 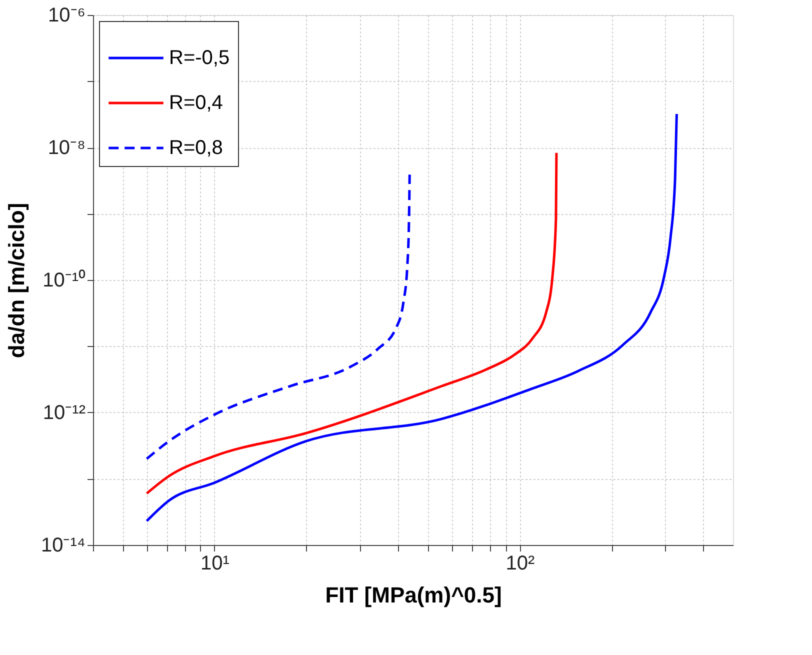 What do you see at coordinates (520, 563) in the screenshot?
I see `x-tick-label: 10²` at bounding box center [520, 563].